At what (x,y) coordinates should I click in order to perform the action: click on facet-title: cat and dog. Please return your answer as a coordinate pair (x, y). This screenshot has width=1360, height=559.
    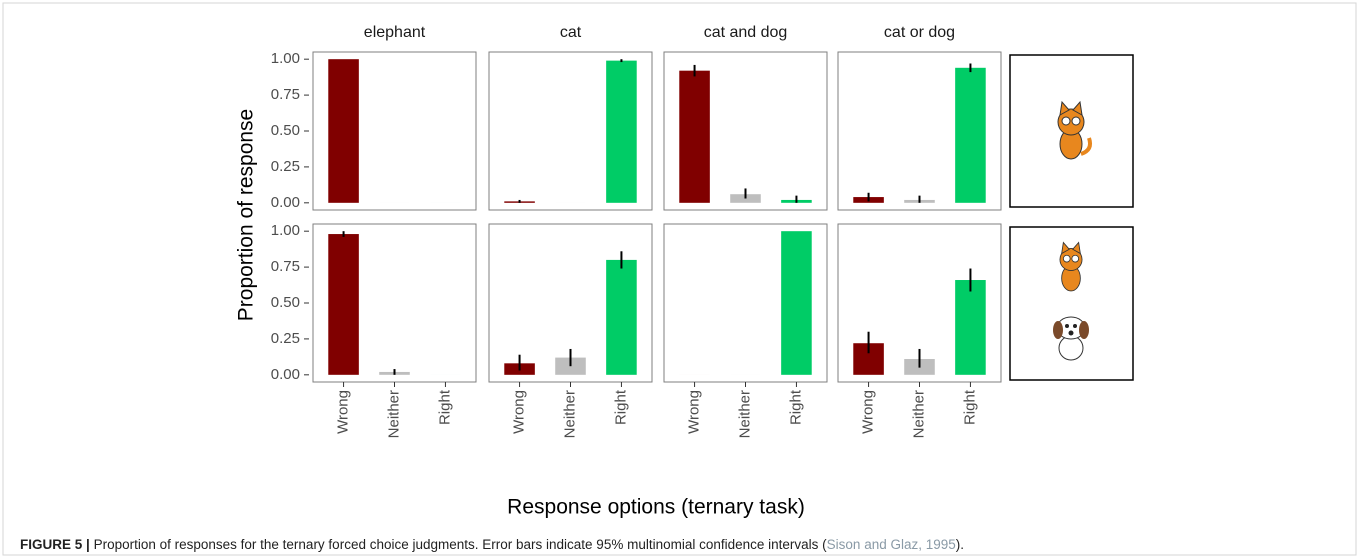
    Looking at the image, I should click on (746, 32).